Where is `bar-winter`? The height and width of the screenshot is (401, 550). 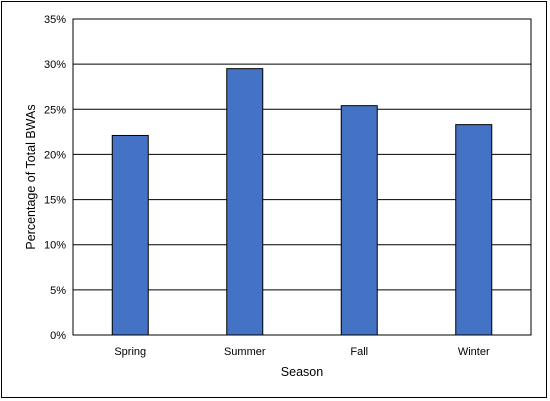 bar-winter is located at coordinates (474, 230).